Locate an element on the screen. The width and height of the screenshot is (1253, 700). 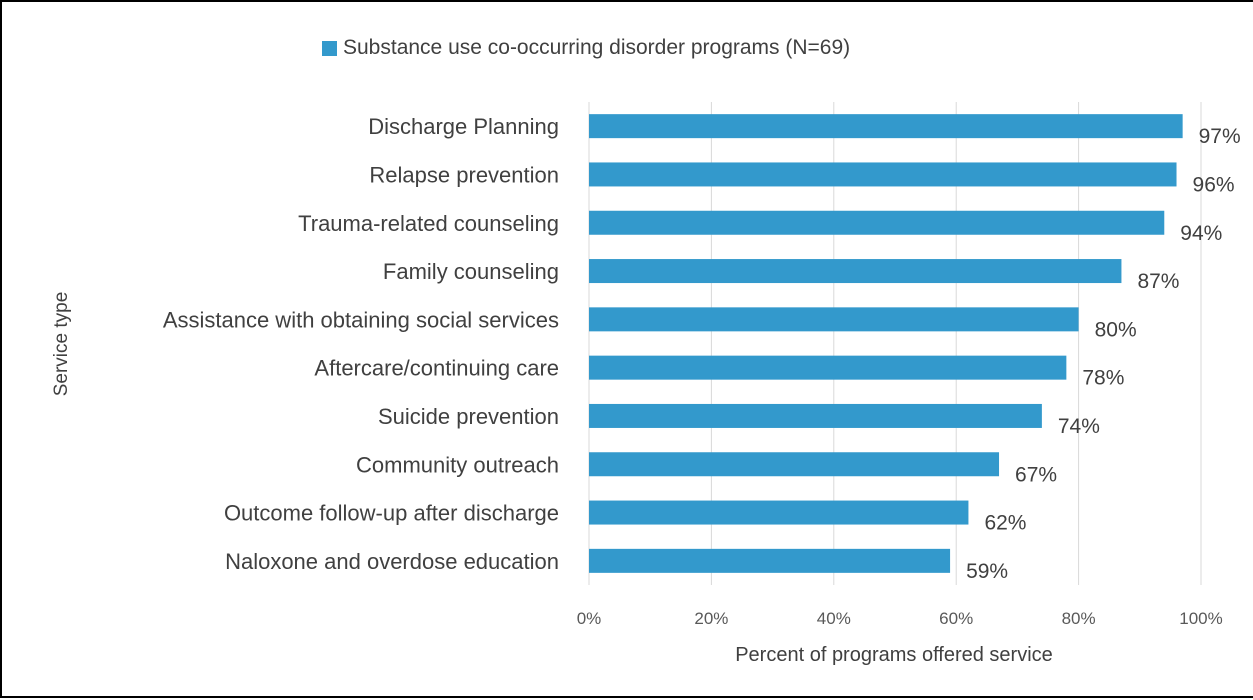
data-label: 94% is located at coordinates (1201, 233).